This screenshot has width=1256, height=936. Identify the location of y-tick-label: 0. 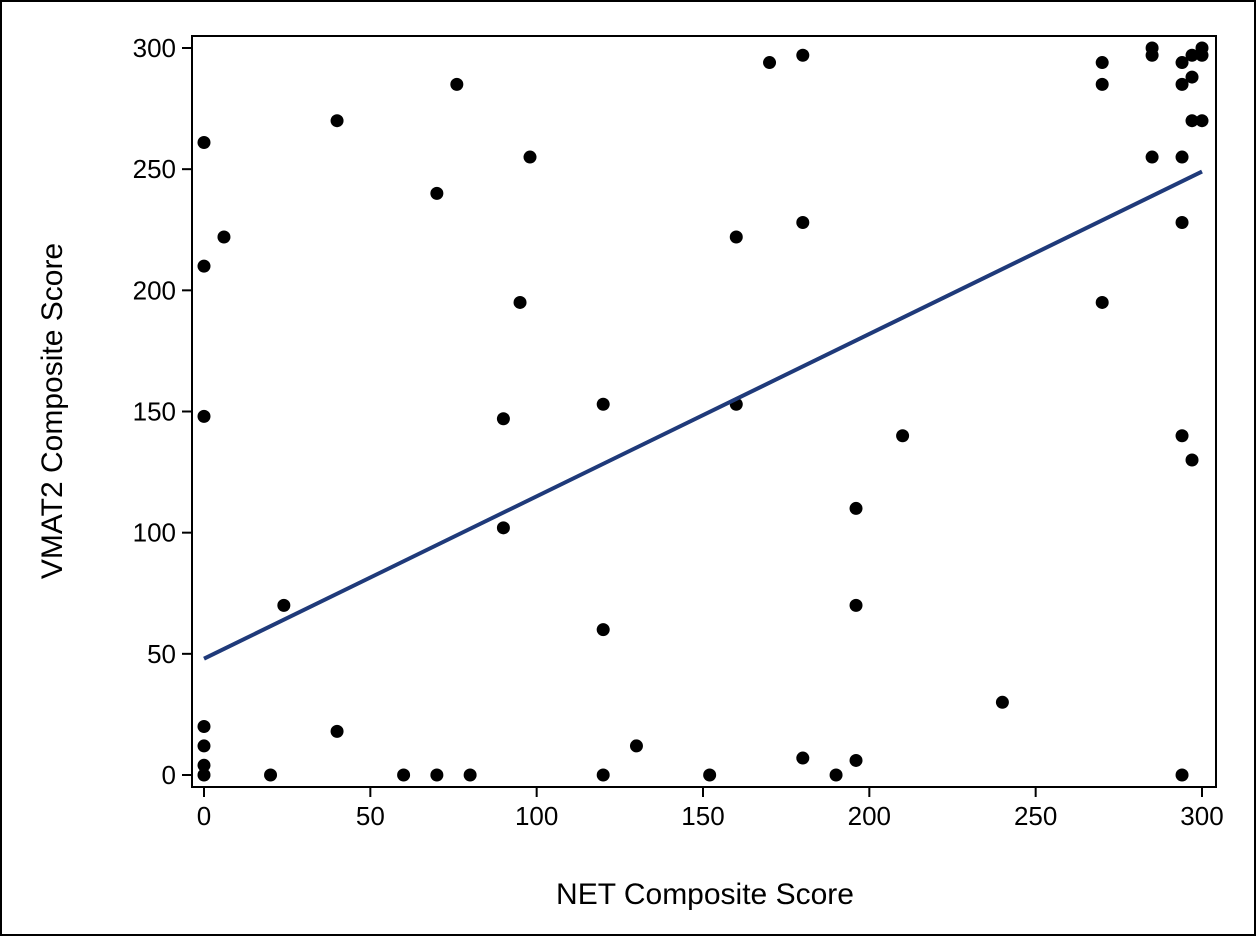
(169, 775).